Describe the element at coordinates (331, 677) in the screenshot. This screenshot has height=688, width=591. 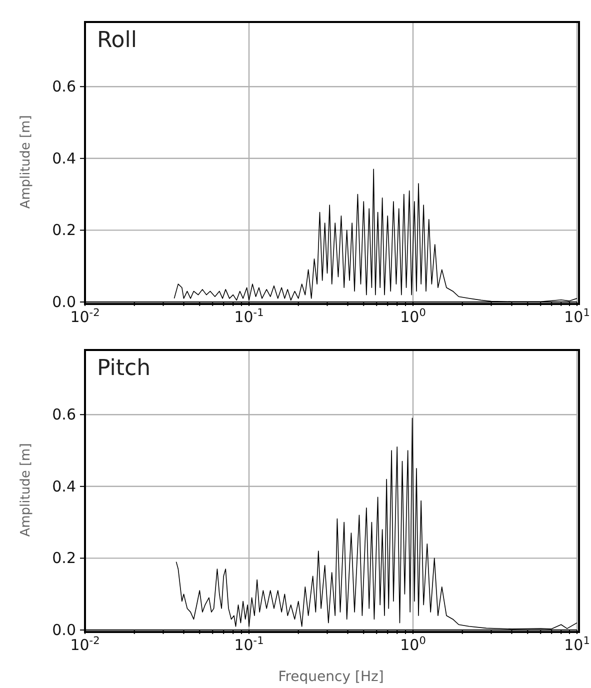
I see `x-axis-title: Frequency [Hz]` at that location.